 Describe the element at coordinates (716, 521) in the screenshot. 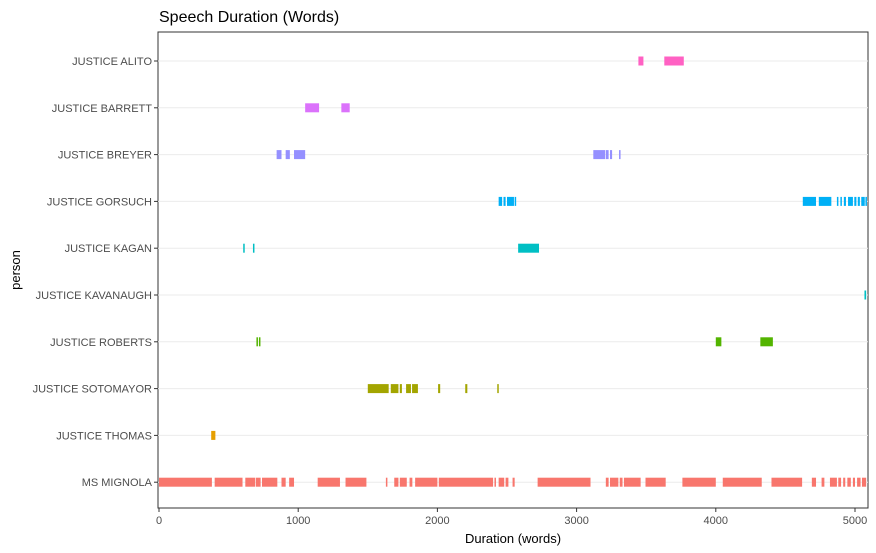

I see `x-tick-label: 4000` at that location.